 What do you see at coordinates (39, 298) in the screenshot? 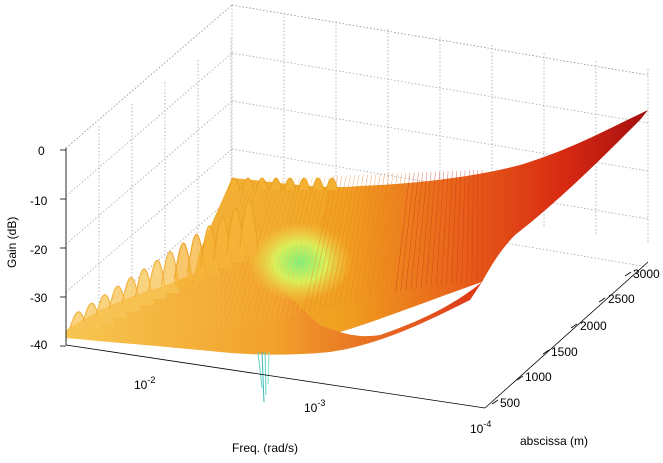
I see `z-tick-label: -30` at bounding box center [39, 298].